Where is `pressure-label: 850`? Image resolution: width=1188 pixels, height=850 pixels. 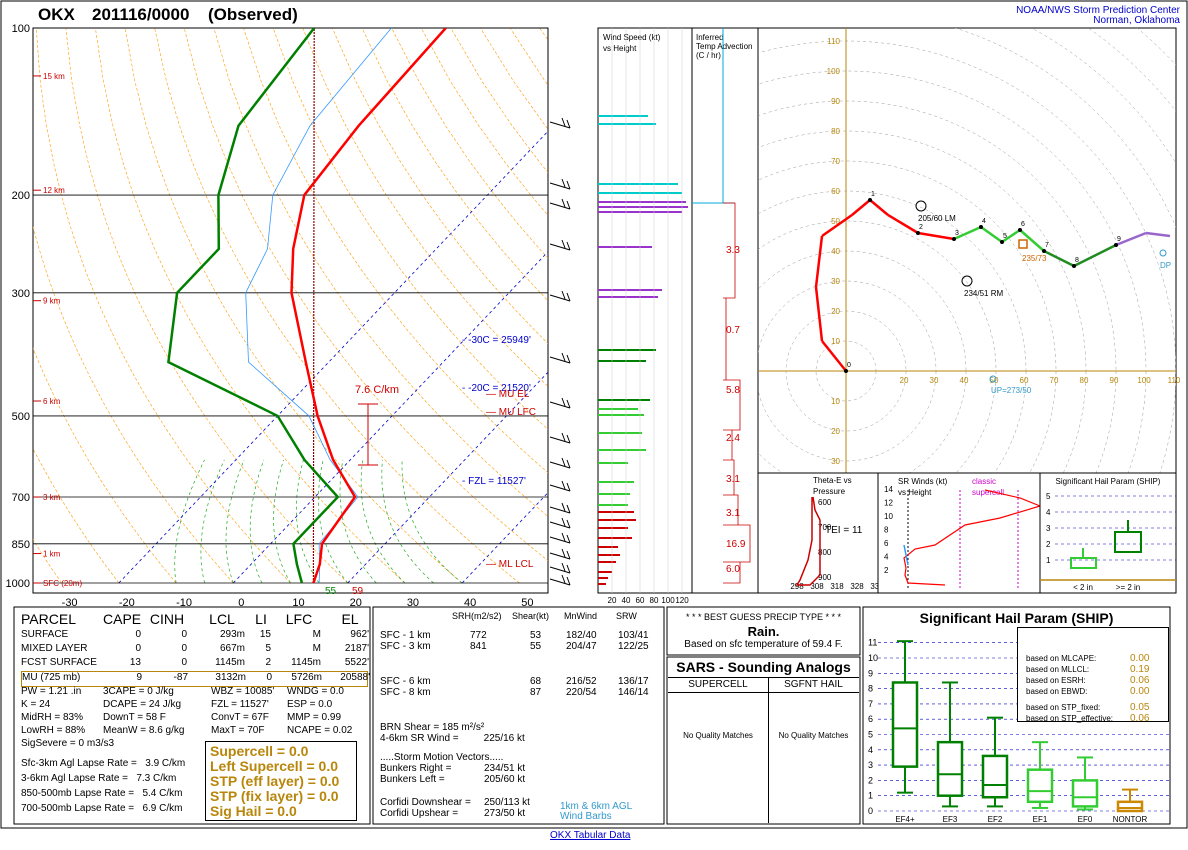
pressure-label: 850 is located at coordinates (21, 545).